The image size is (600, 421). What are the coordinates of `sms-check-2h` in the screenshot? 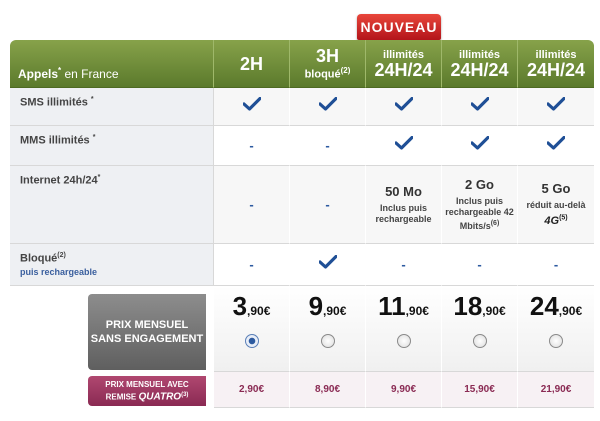 It's located at (252, 107).